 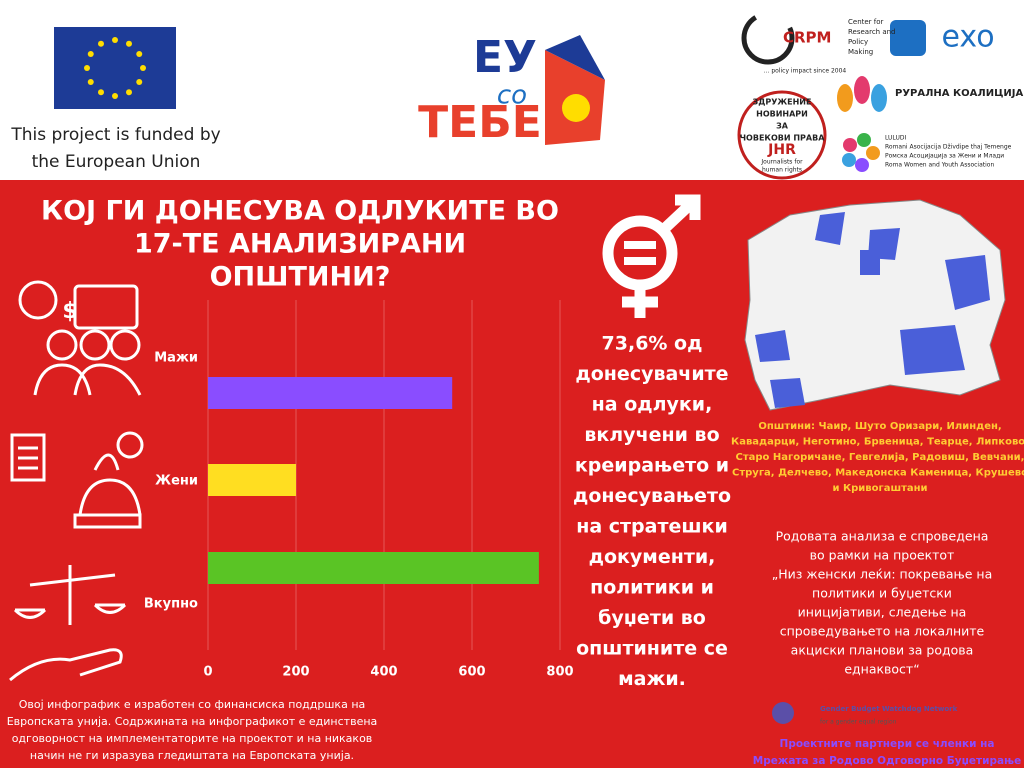 What do you see at coordinates (807, 38) in the screenshot?
I see `crpm-name: CRPM` at bounding box center [807, 38].